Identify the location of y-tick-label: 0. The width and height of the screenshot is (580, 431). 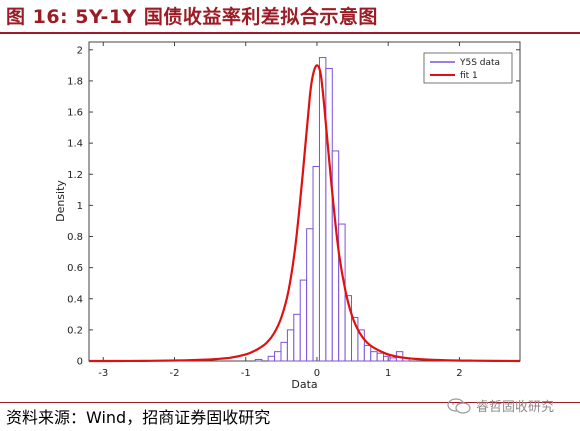
(80, 362).